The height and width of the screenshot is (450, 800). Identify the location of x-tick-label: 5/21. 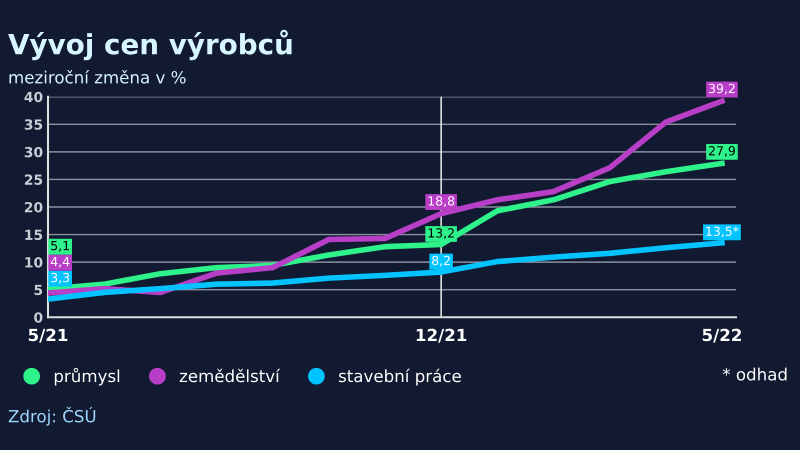
(48, 335).